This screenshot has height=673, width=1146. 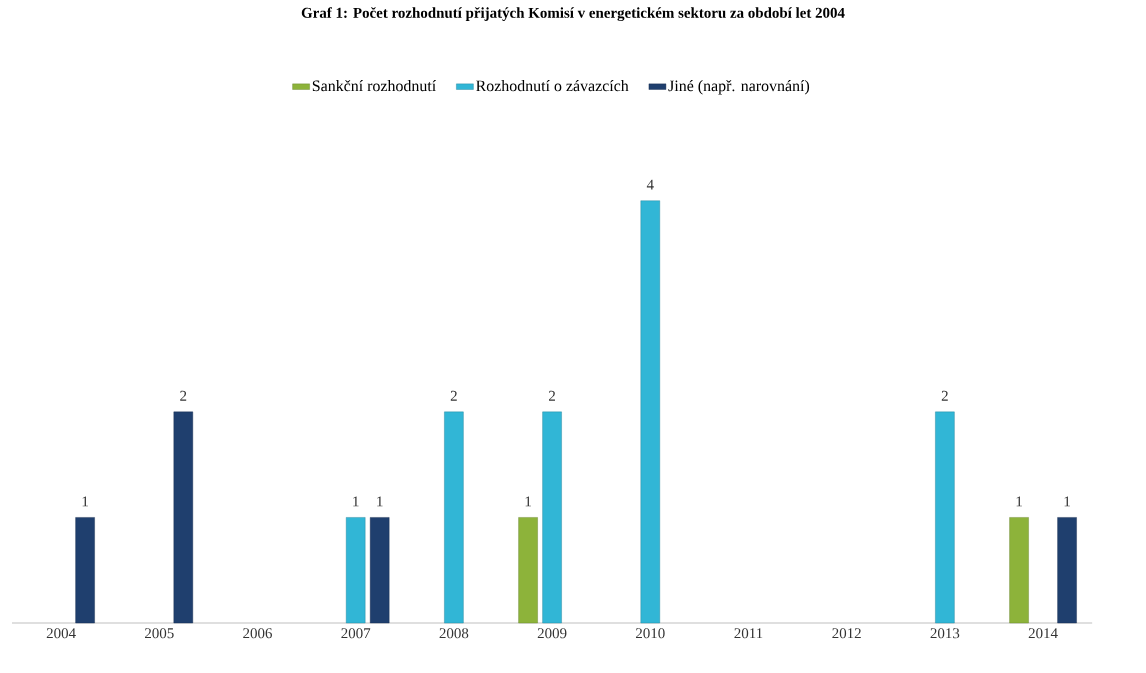 What do you see at coordinates (739, 87) in the screenshot?
I see `legend-label: Jiné (např. narovnání)` at bounding box center [739, 87].